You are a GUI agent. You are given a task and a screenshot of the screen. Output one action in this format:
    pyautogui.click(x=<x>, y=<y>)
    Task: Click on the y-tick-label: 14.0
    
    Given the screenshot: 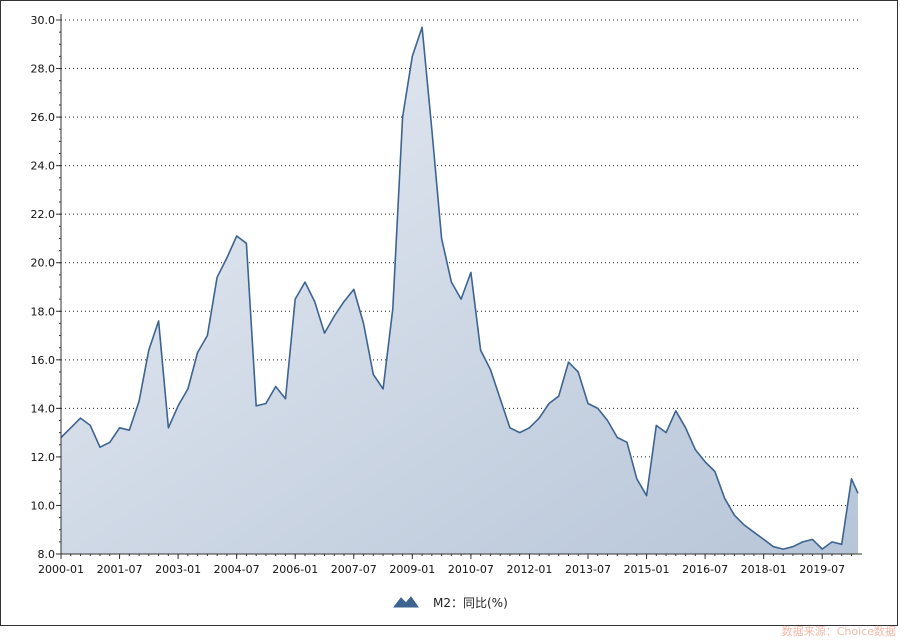 What is the action you would take?
    pyautogui.click(x=43, y=408)
    